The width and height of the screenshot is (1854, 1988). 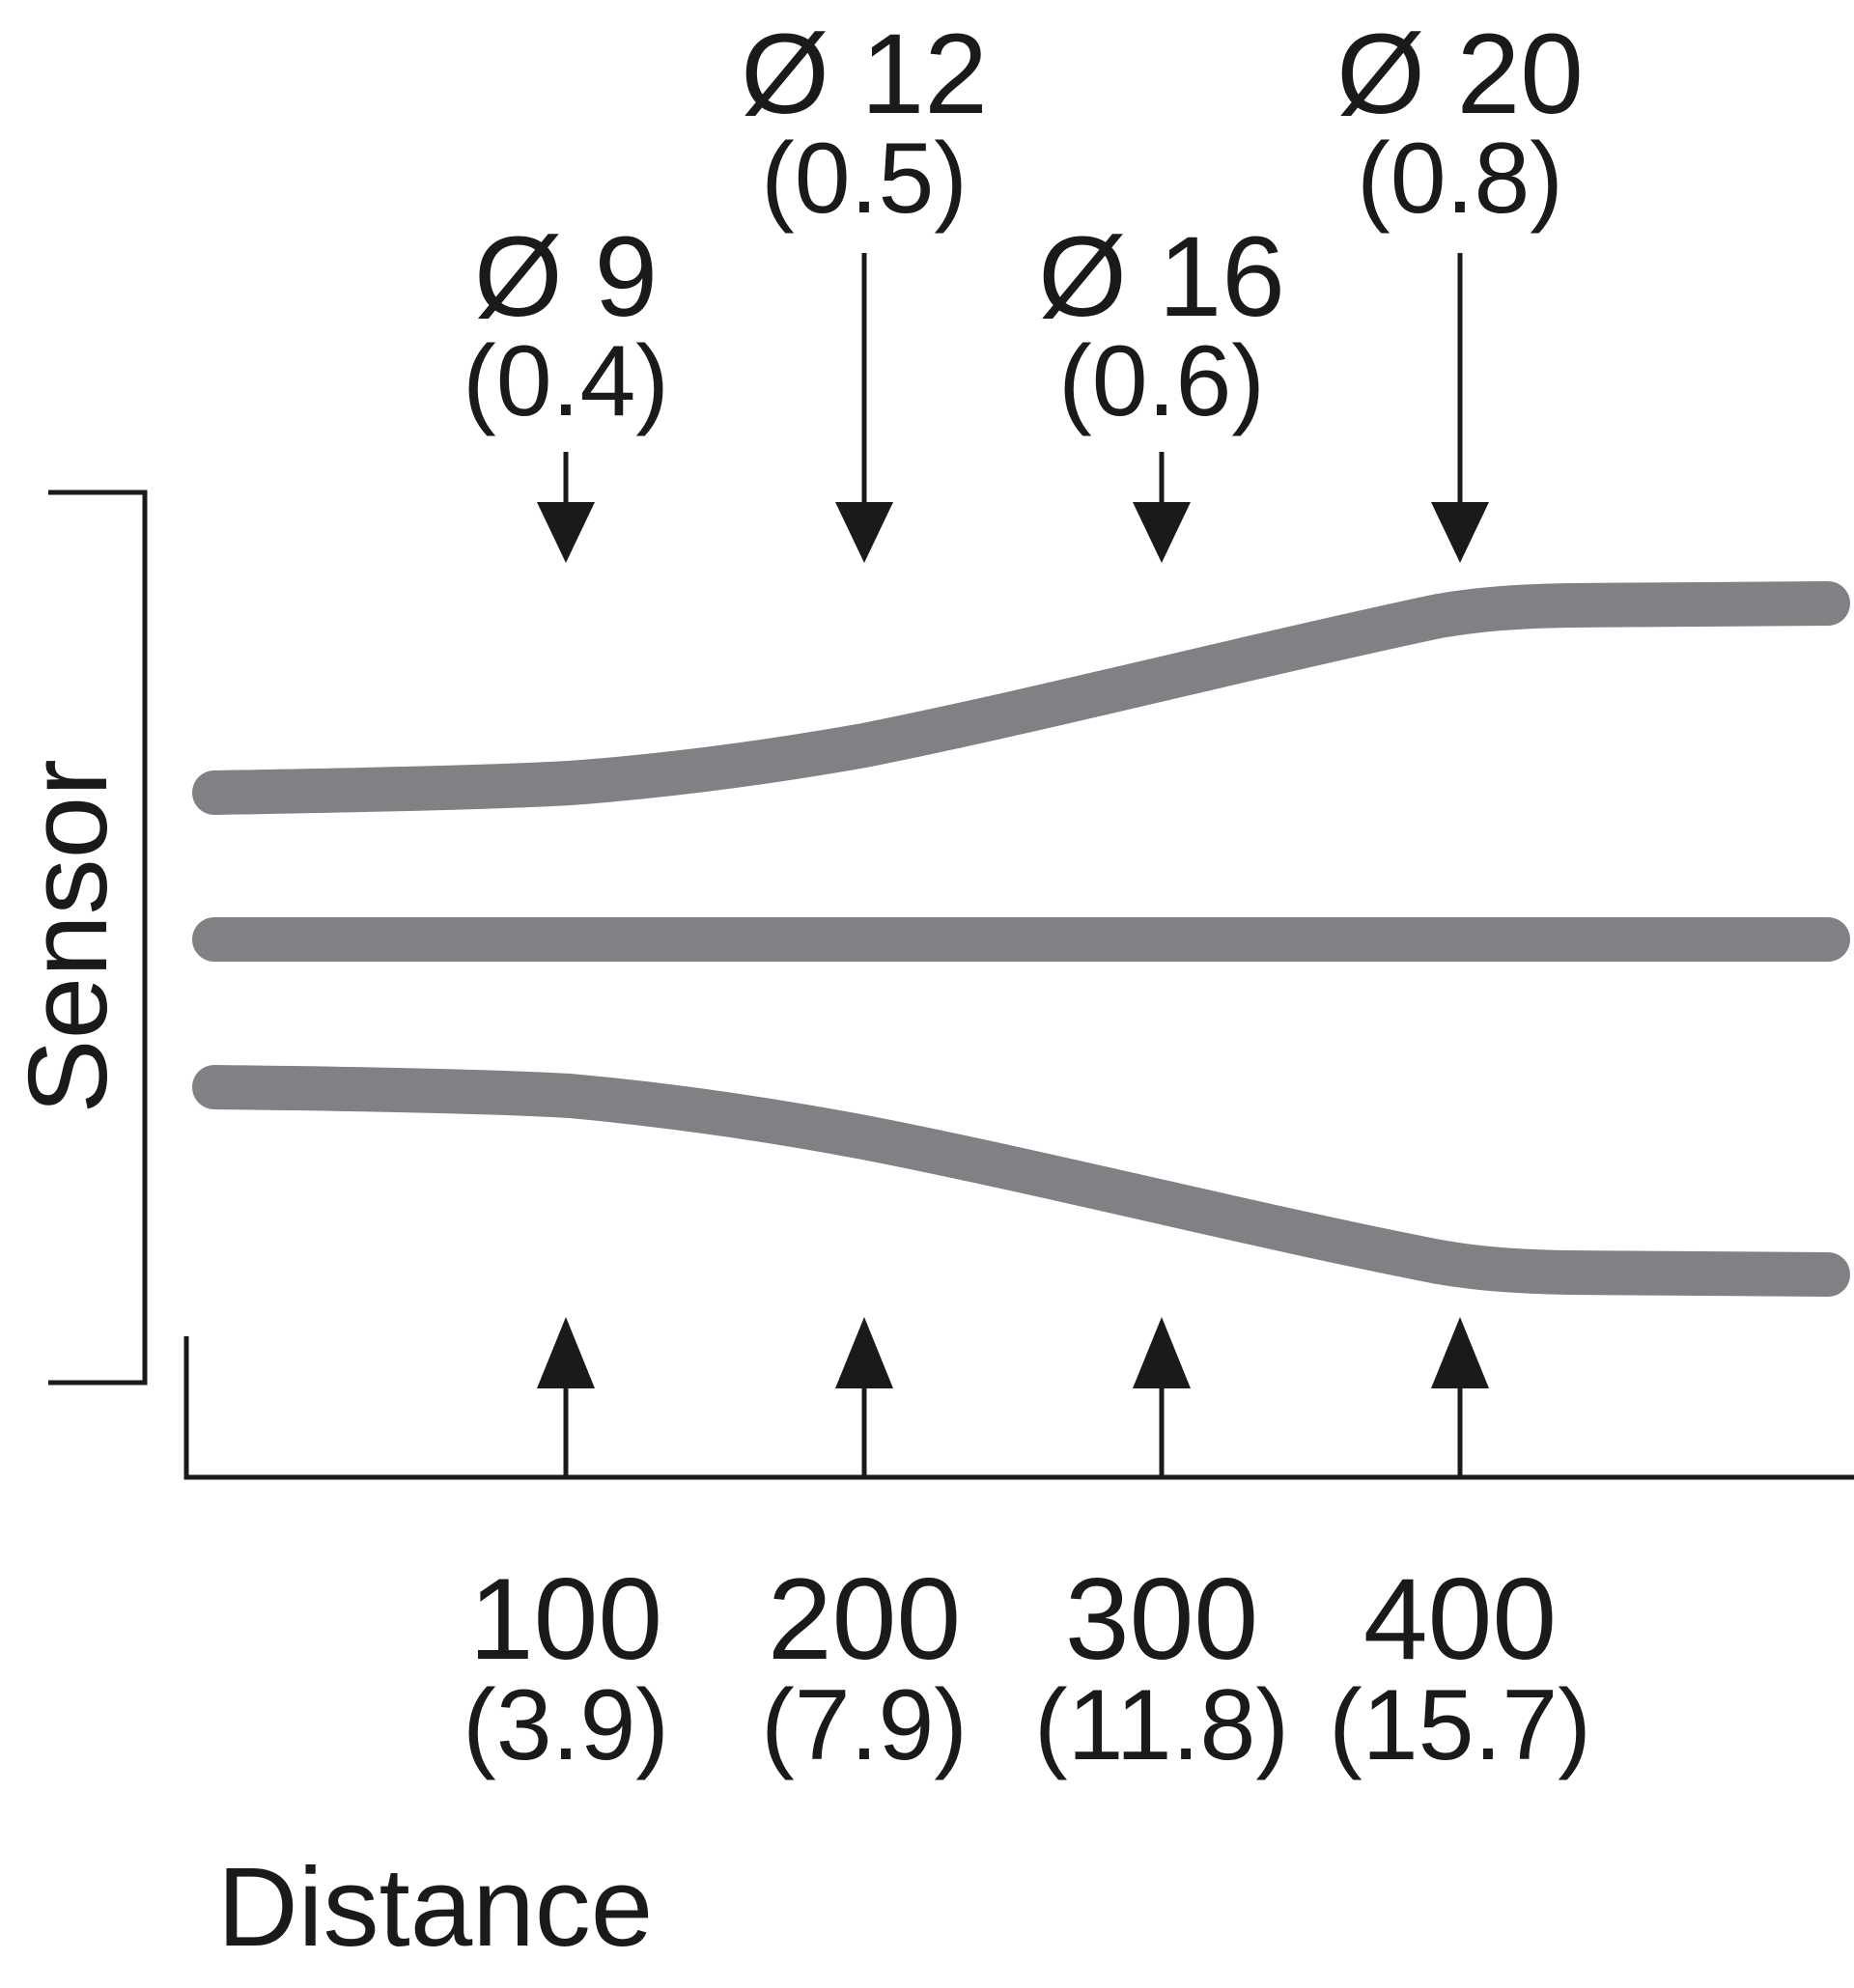 I want to click on spot-diameter-2: Ø 12, so click(x=864, y=75).